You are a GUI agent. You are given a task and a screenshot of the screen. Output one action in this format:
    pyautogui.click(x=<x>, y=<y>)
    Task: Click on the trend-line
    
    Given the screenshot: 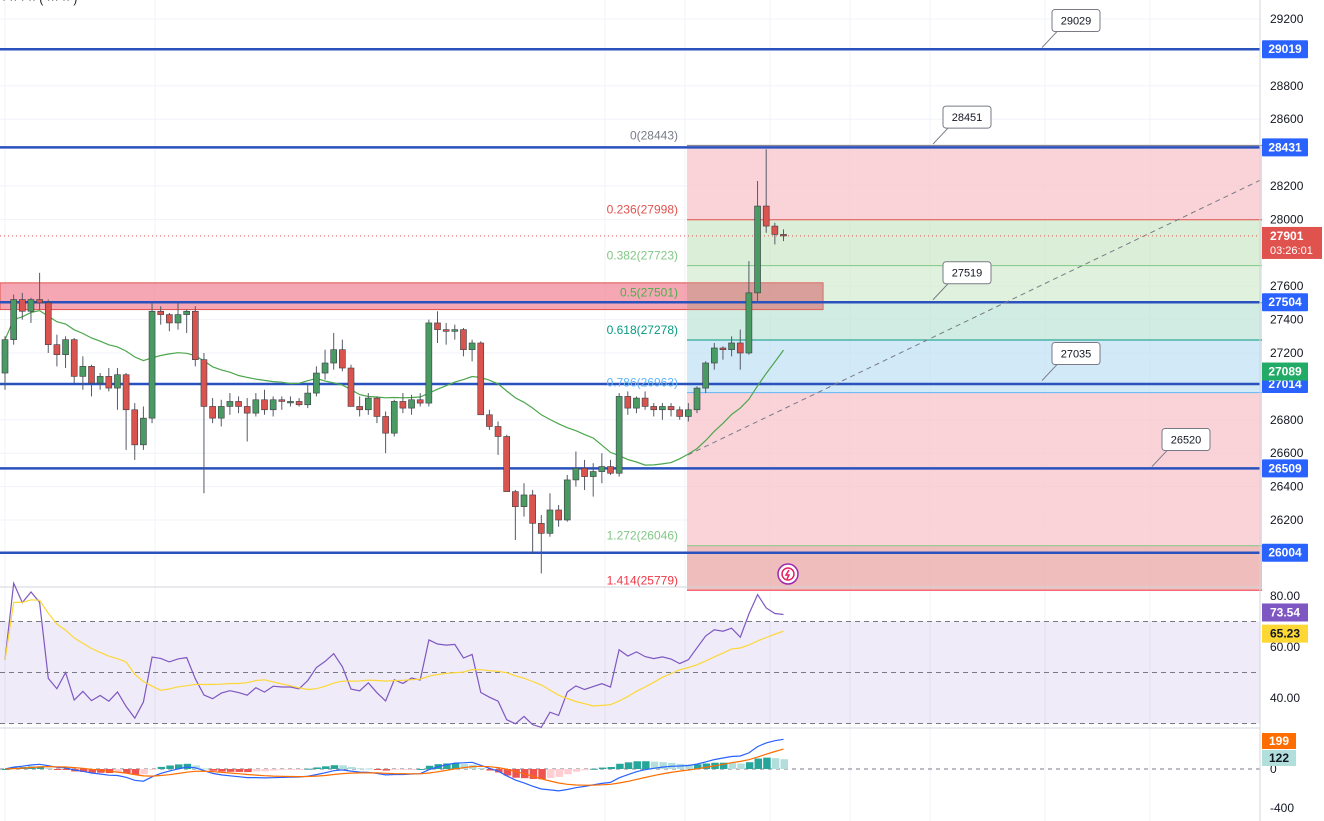 What is the action you would take?
    pyautogui.click(x=975, y=317)
    